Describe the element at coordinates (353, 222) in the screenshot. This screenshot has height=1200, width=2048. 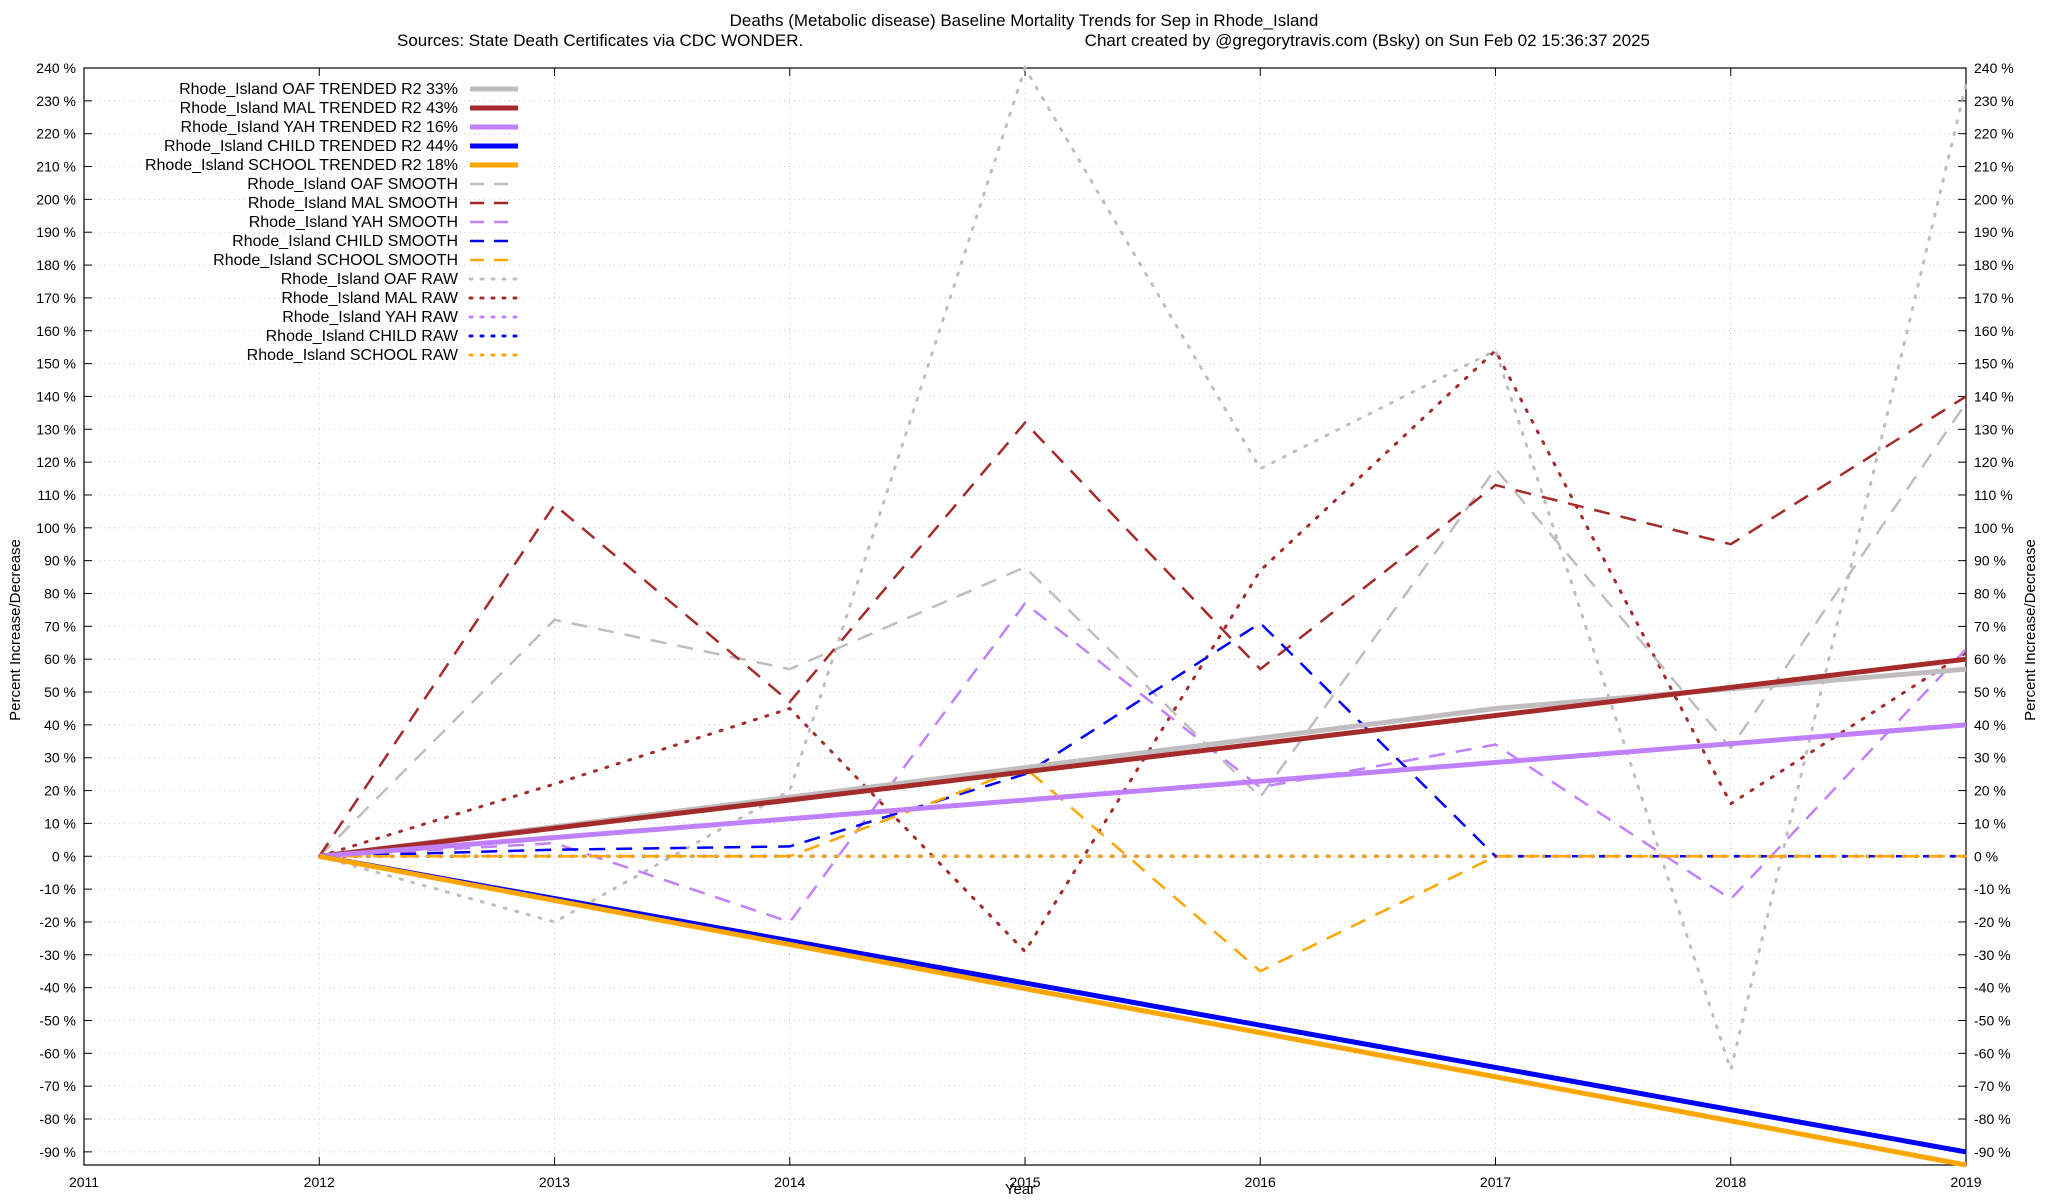
I see `legend-label-7: Rhode_Island YAH SMOOTH` at that location.